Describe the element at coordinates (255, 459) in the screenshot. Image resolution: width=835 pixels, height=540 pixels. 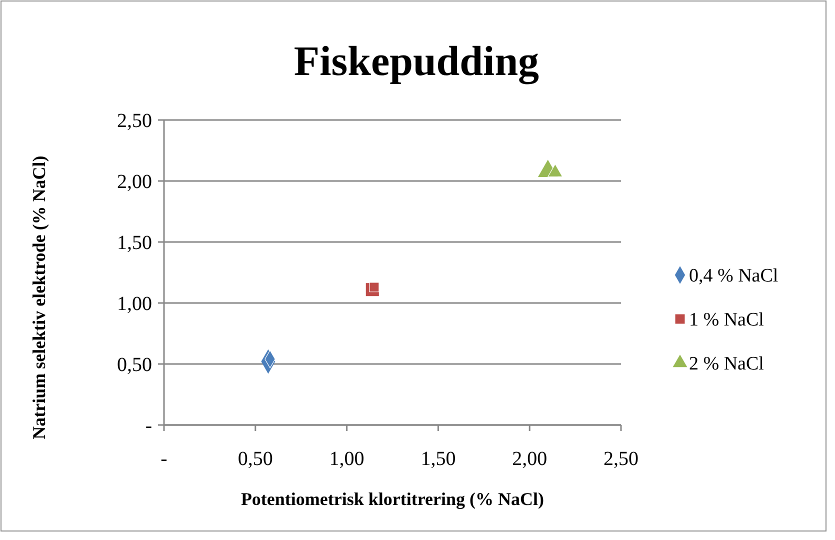
I see `x-tick-label: 0,50` at that location.